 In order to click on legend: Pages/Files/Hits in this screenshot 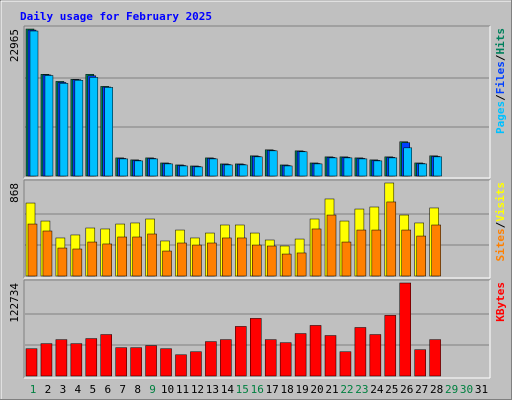, I will do `click(500, 81)`.